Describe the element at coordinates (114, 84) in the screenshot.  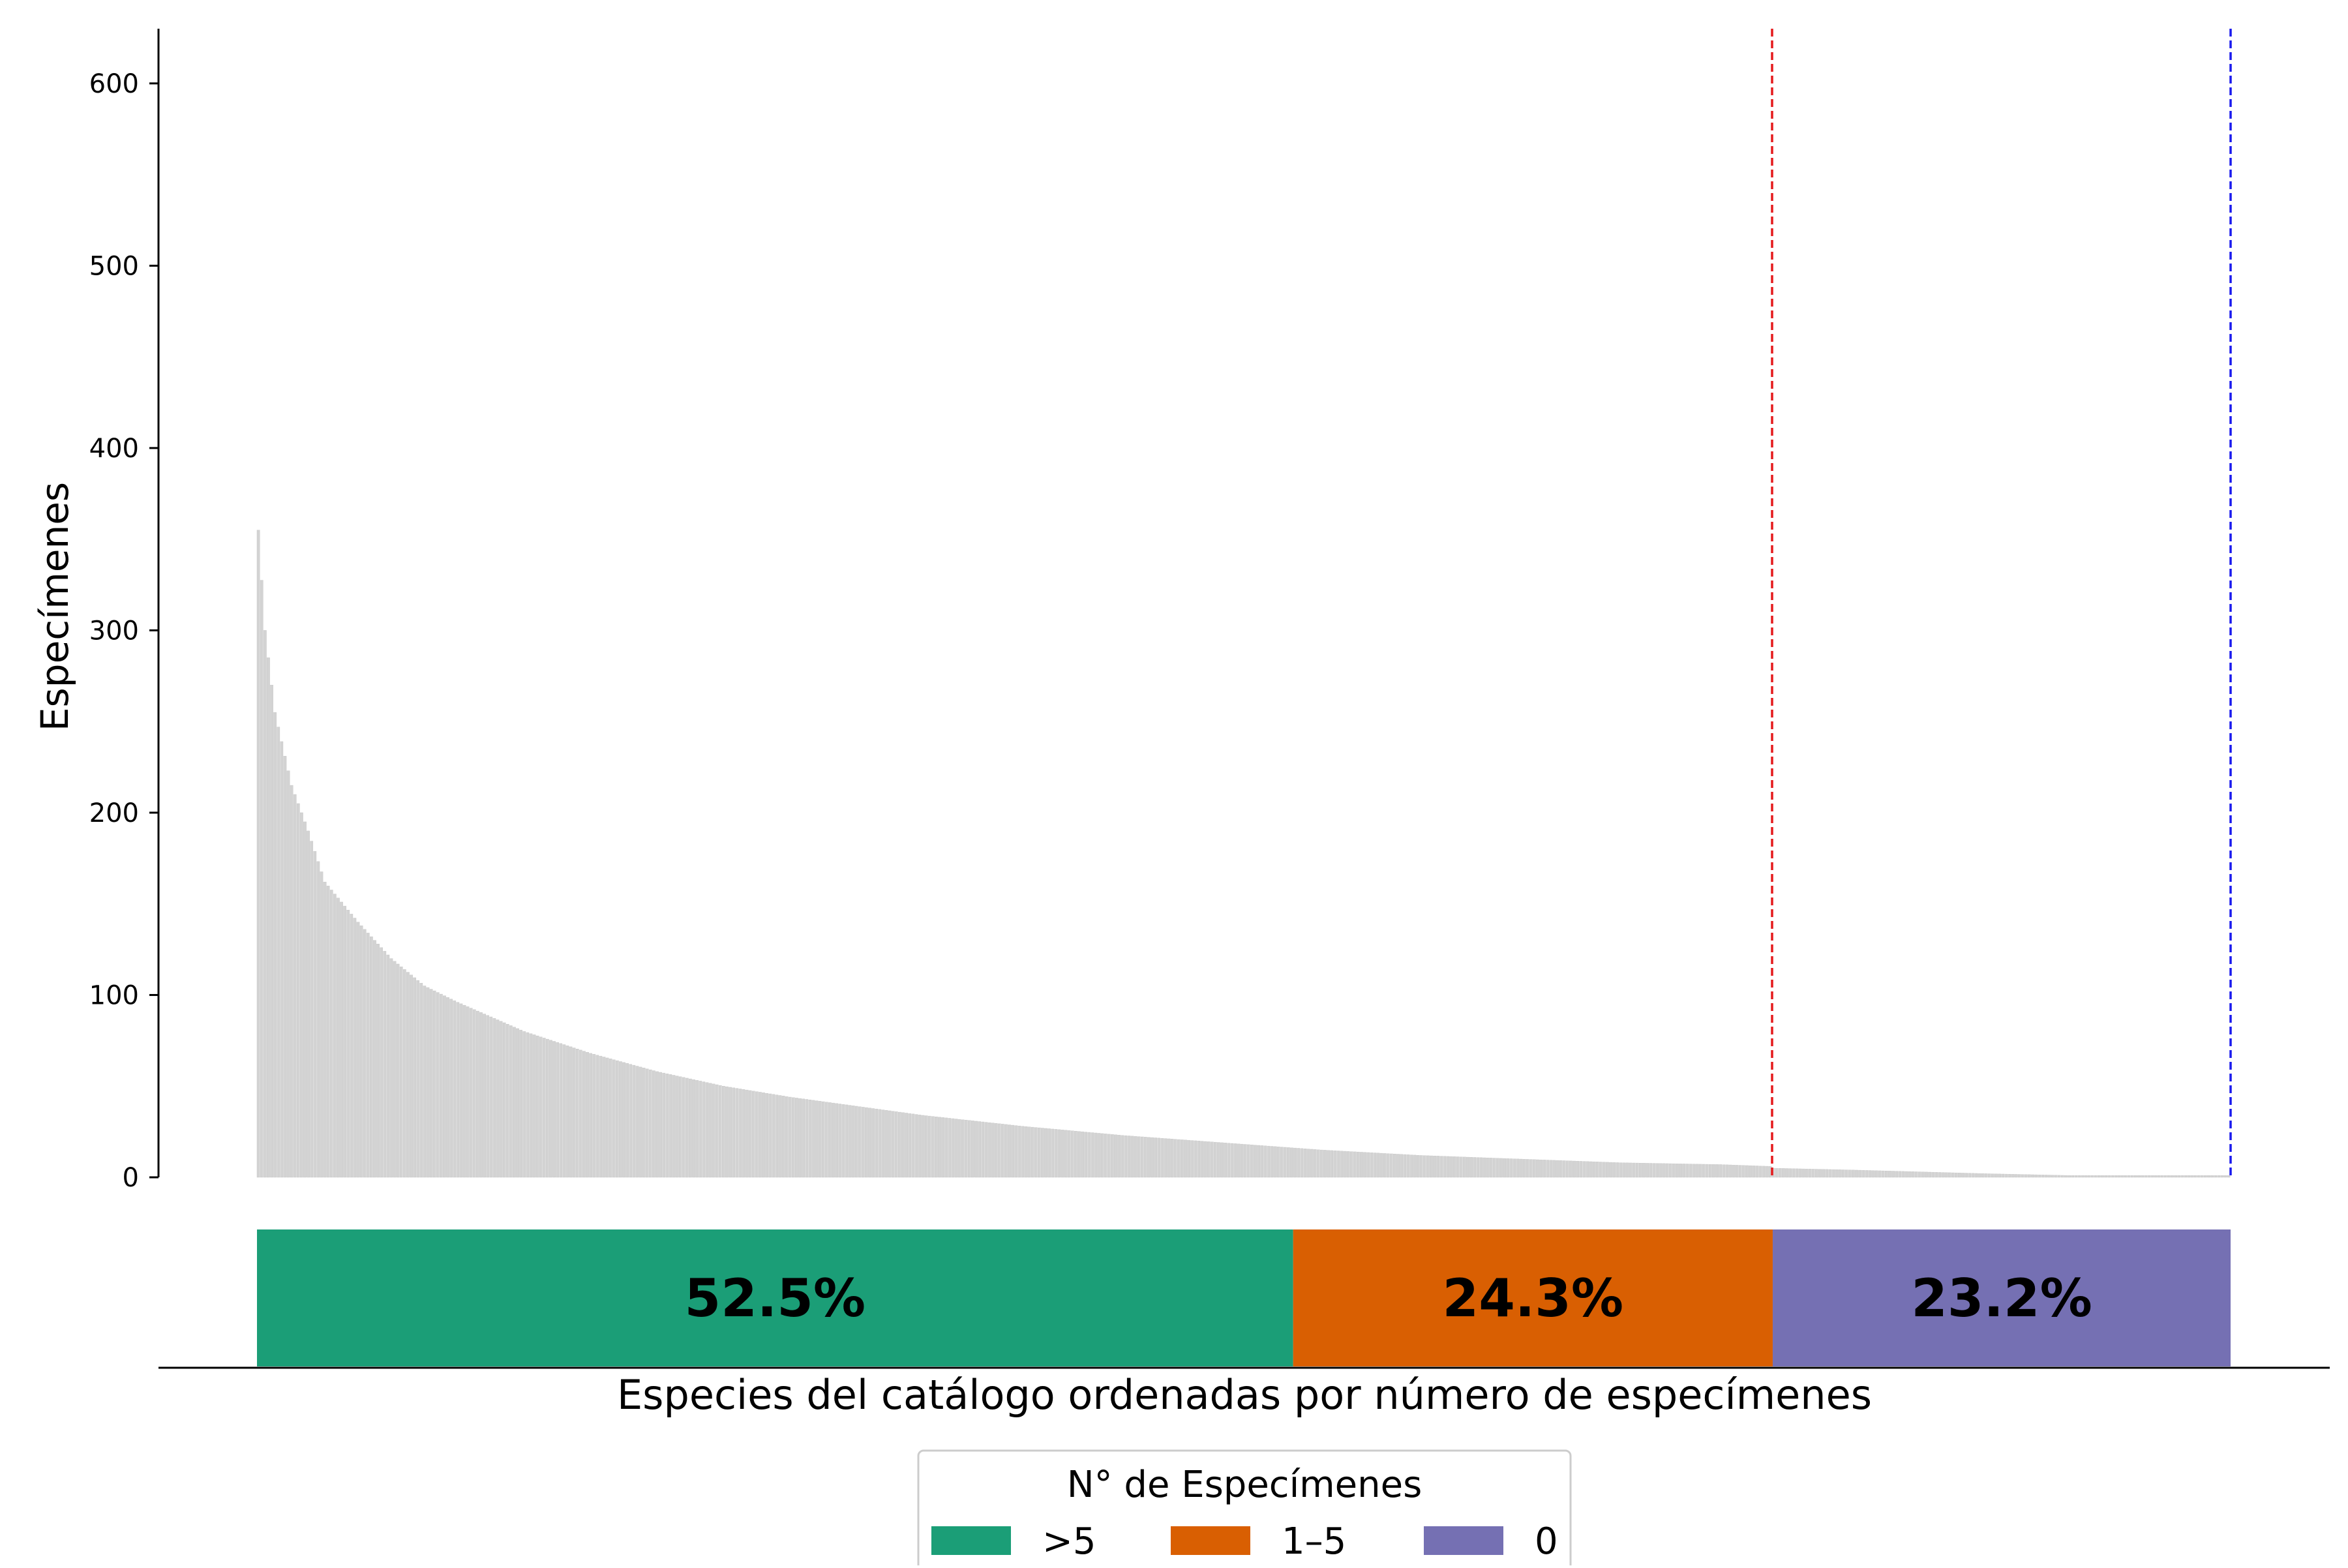
I see `y-tick-label: 600` at that location.